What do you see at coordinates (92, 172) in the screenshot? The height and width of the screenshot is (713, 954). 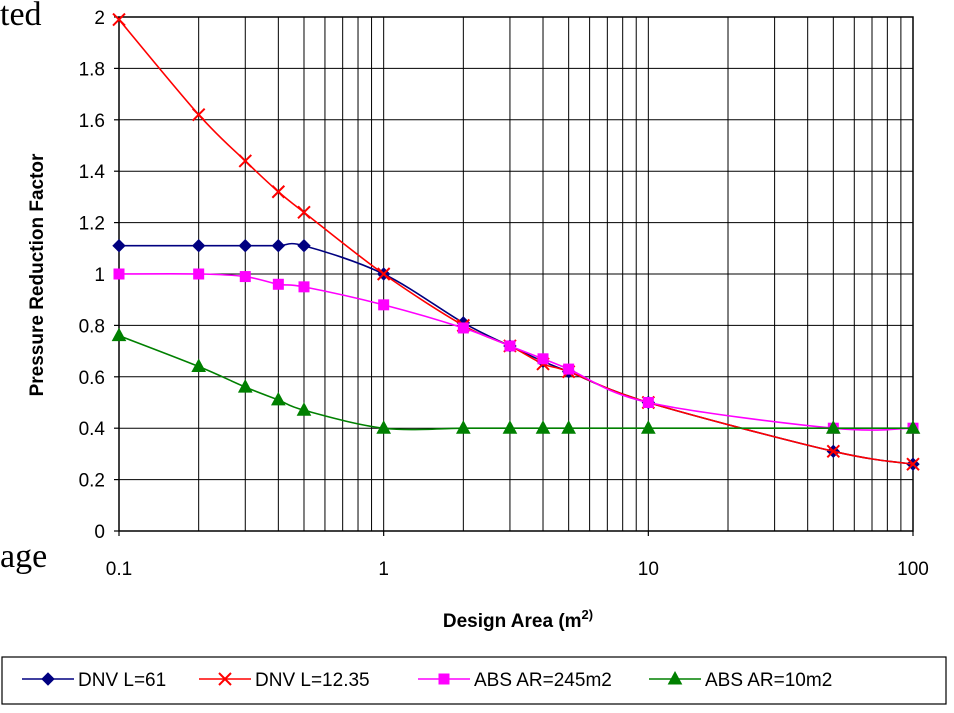 I see `y-tick-label: 1.4` at bounding box center [92, 172].